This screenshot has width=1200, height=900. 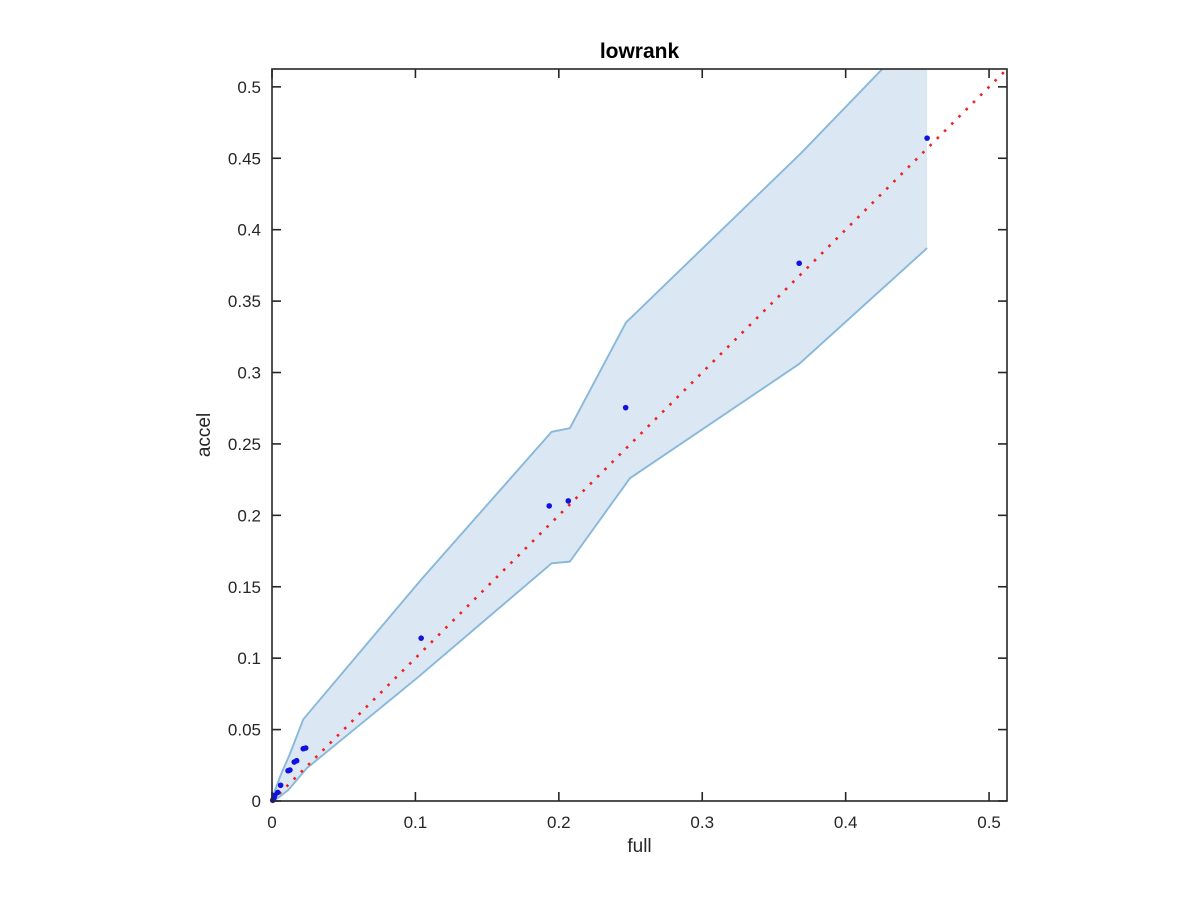 What do you see at coordinates (244, 444) in the screenshot?
I see `y-tick-label: 0.25` at bounding box center [244, 444].